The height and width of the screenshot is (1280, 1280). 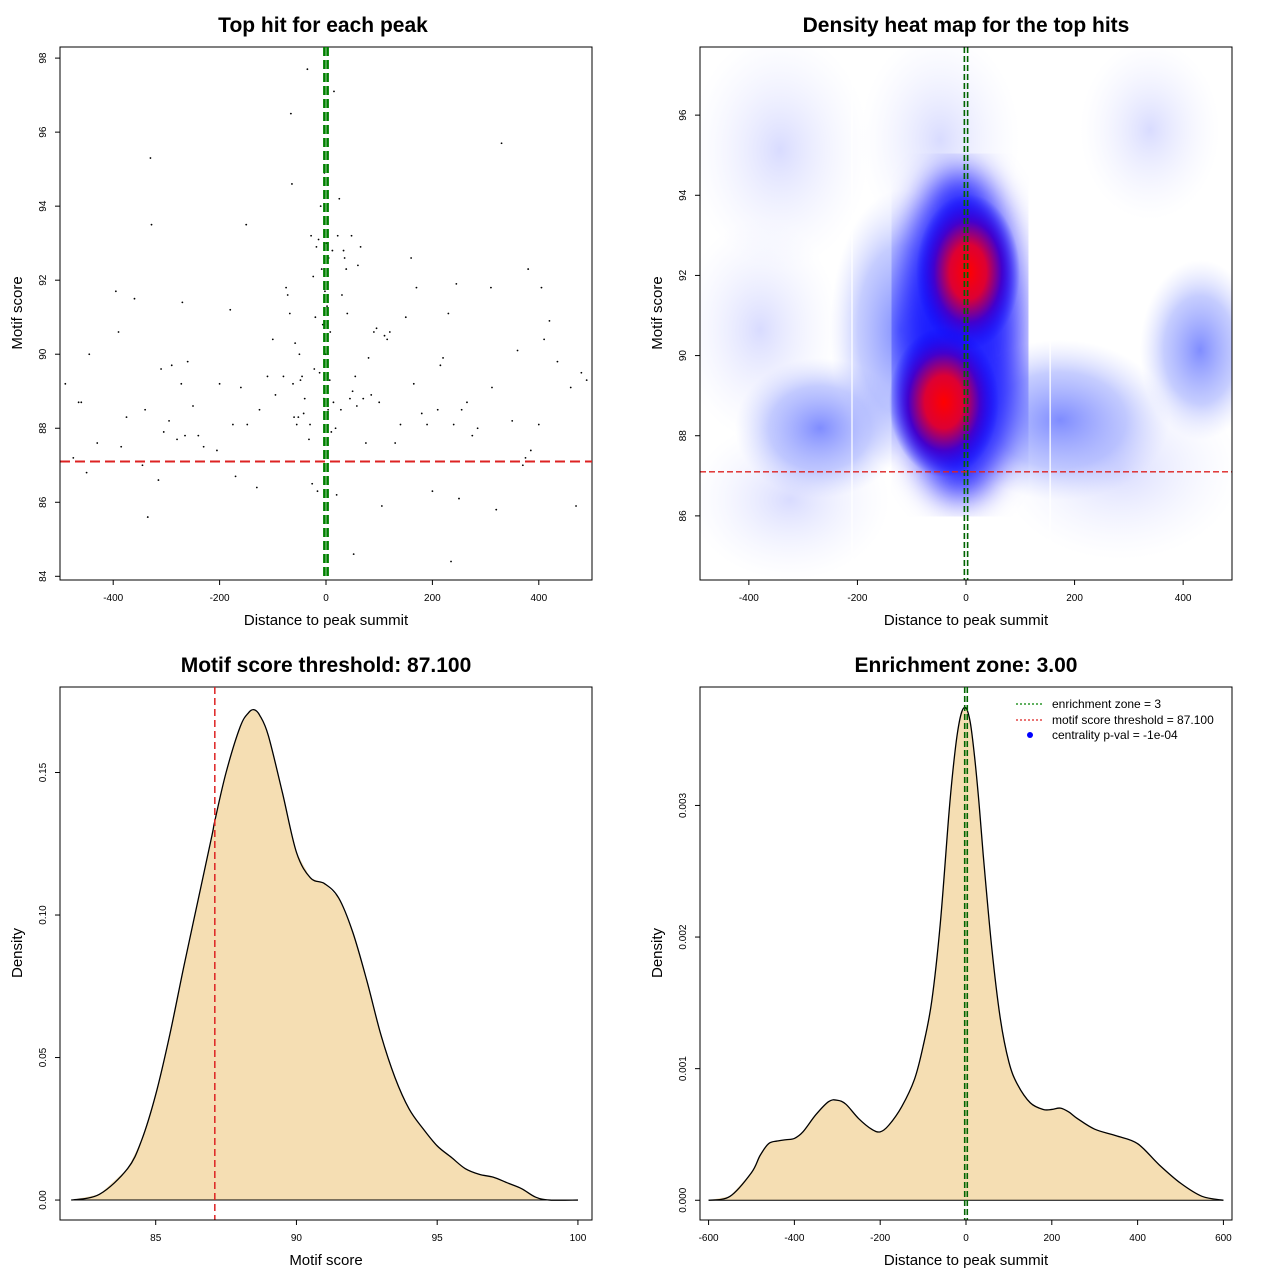 I want to click on heatmap-y-tick-label: 92, so click(x=683, y=275).